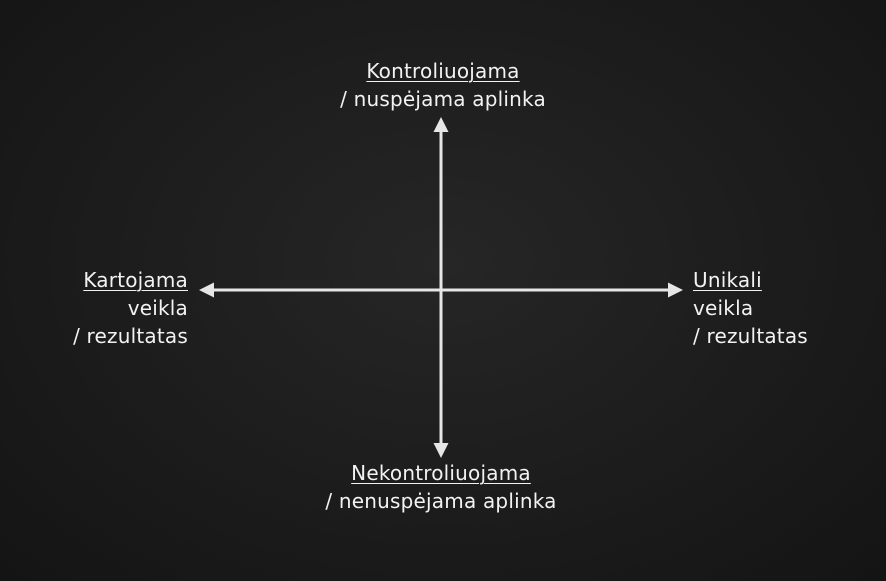  Describe the element at coordinates (130, 336) in the screenshot. I see `left-axis-line3: / rezultatas` at that location.